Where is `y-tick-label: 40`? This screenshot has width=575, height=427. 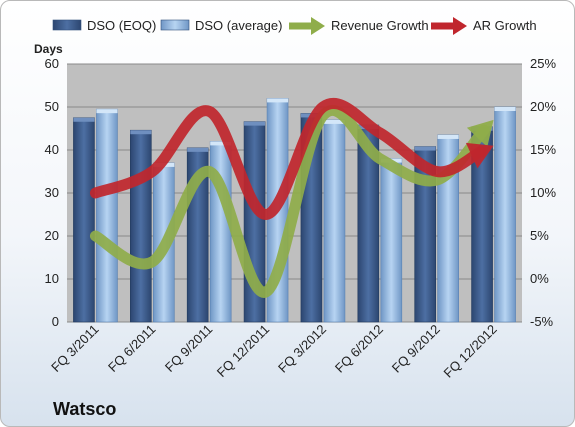 y-tick-label: 40 is located at coordinates (52, 149).